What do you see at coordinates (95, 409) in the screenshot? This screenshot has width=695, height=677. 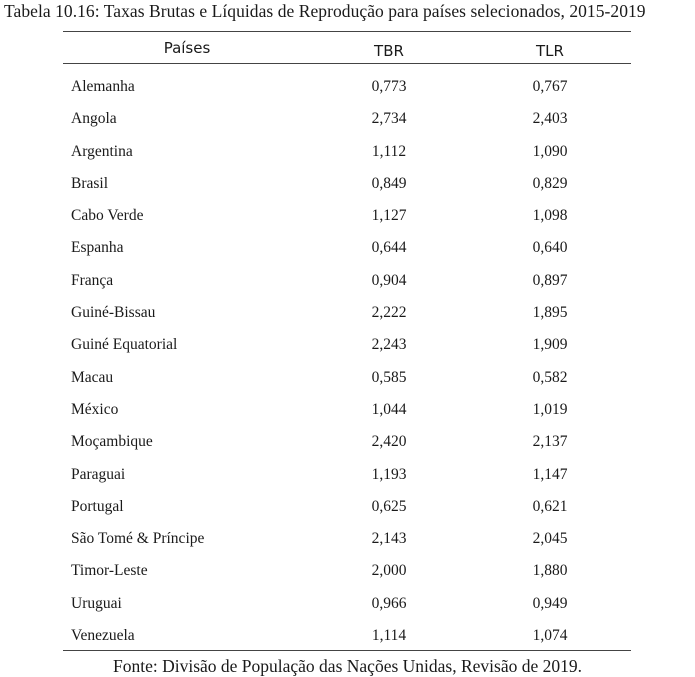 I see `cell-country: México` at bounding box center [95, 409].